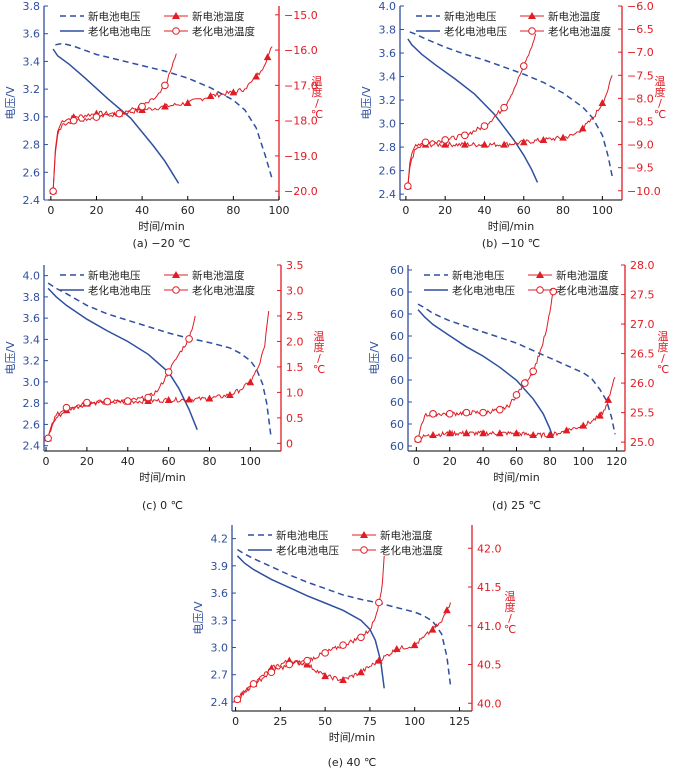 This screenshot has width=700, height=772. What do you see at coordinates (511, 243) in the screenshot?
I see `panel-caption: (b) −10 ℃` at bounding box center [511, 243].